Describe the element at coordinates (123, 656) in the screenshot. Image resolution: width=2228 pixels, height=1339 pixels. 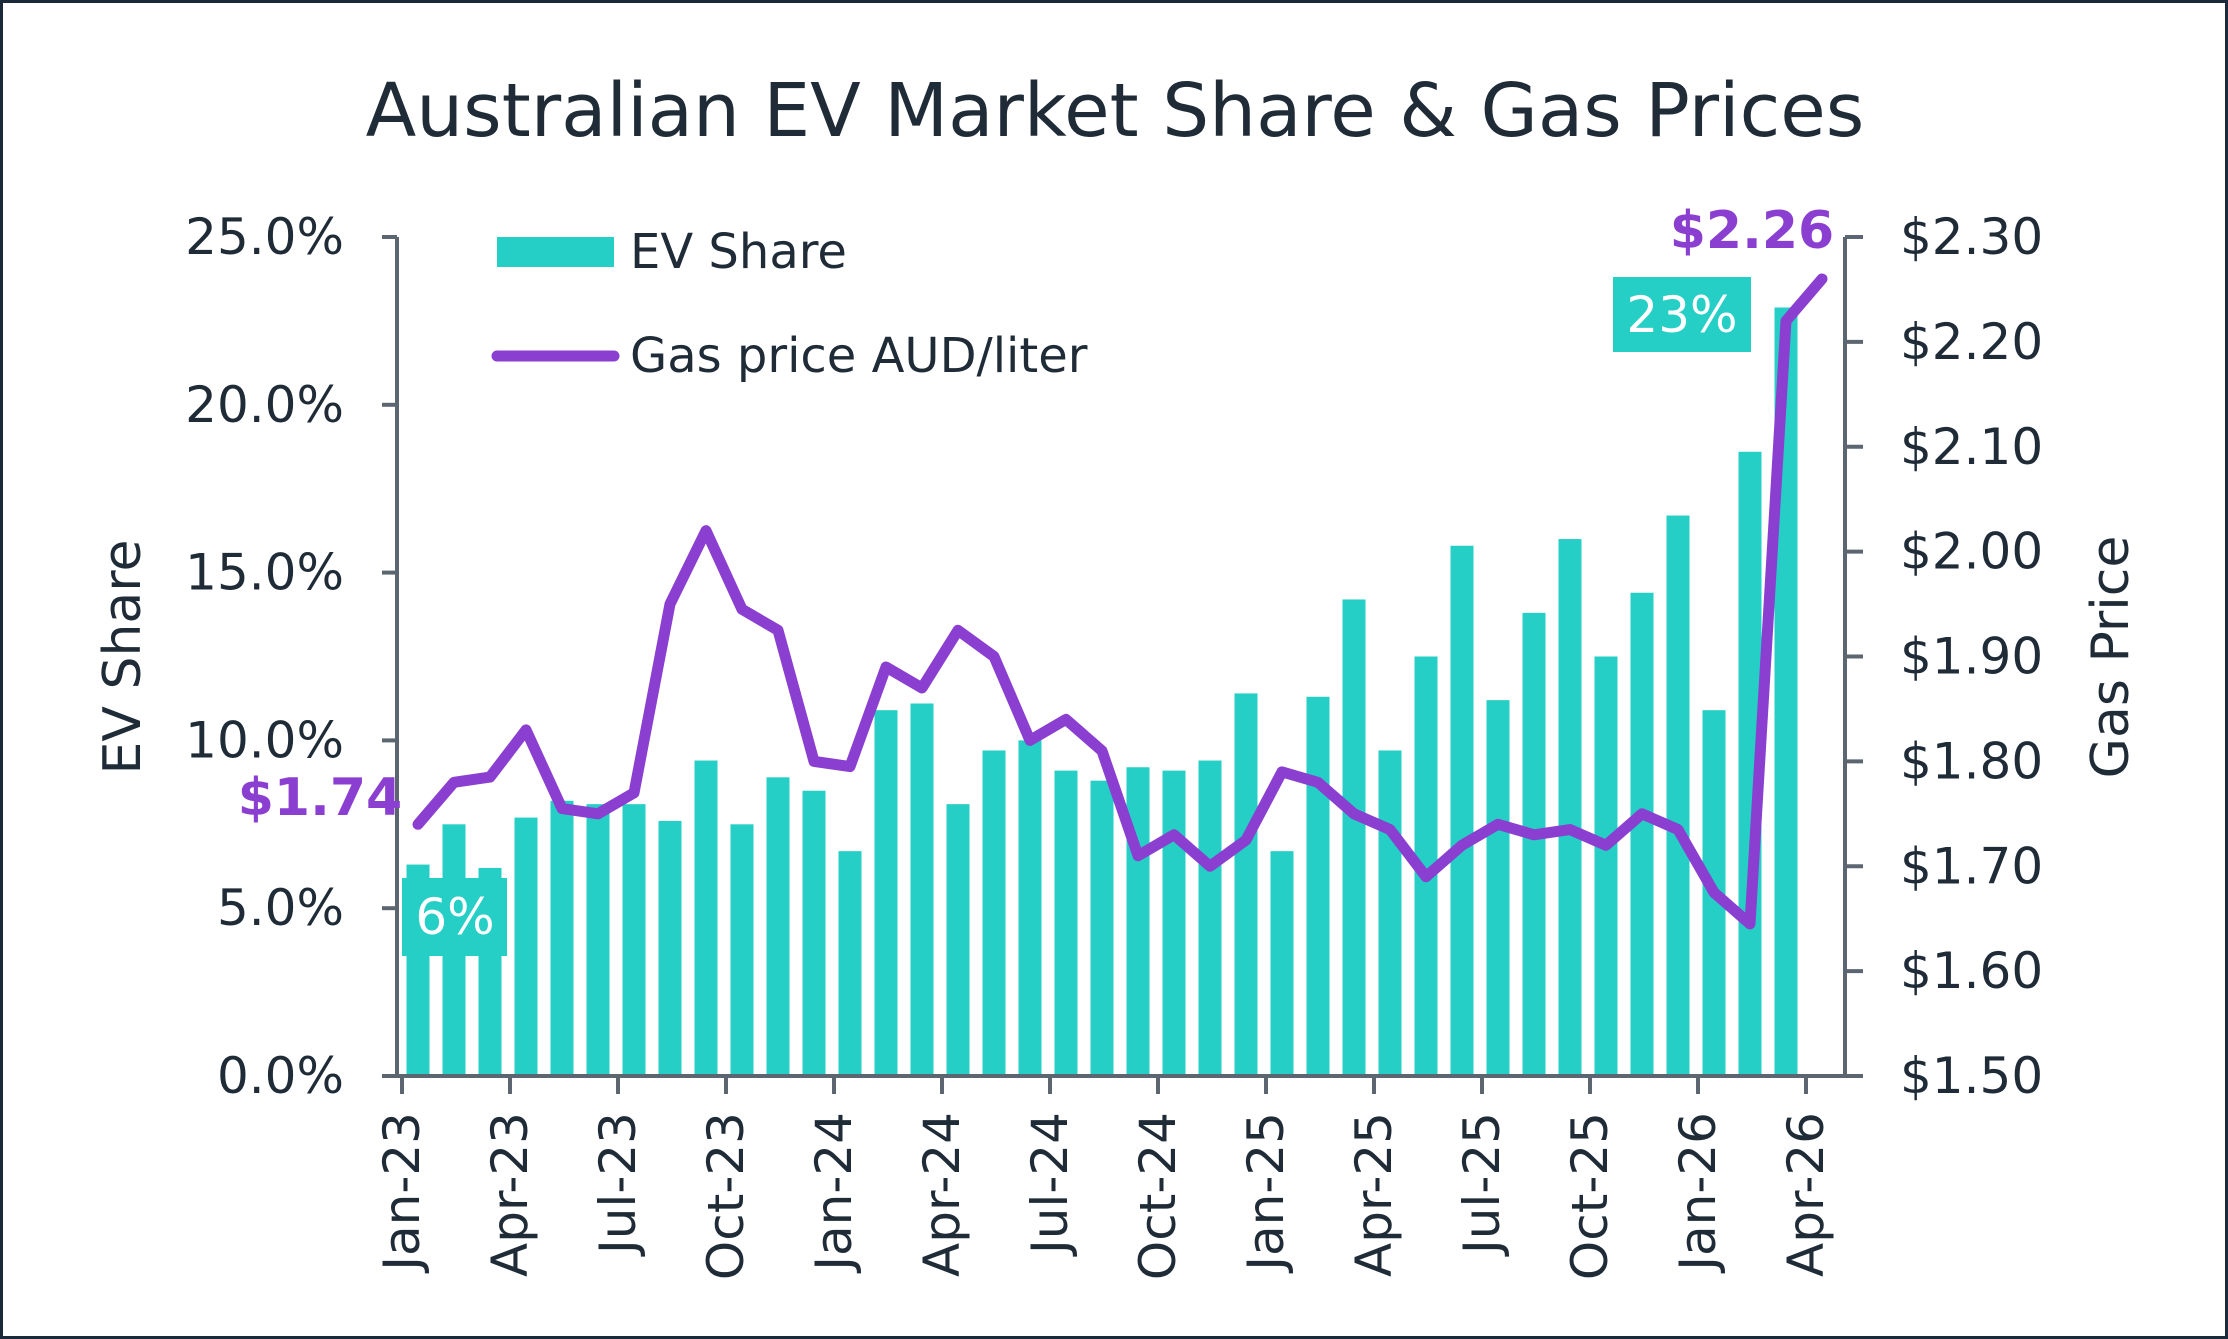
I see `y-axis-label: EV Share` at that location.